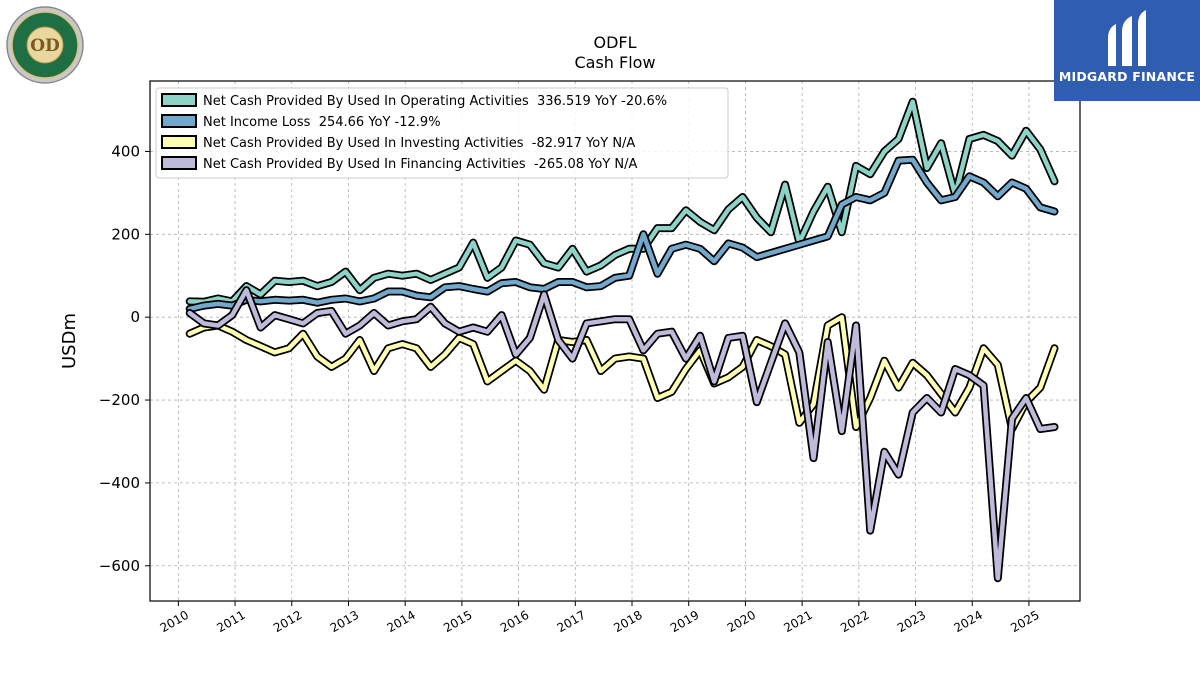 This screenshot has width=1200, height=675. I want to click on y-tick-label: −600, so click(119, 566).